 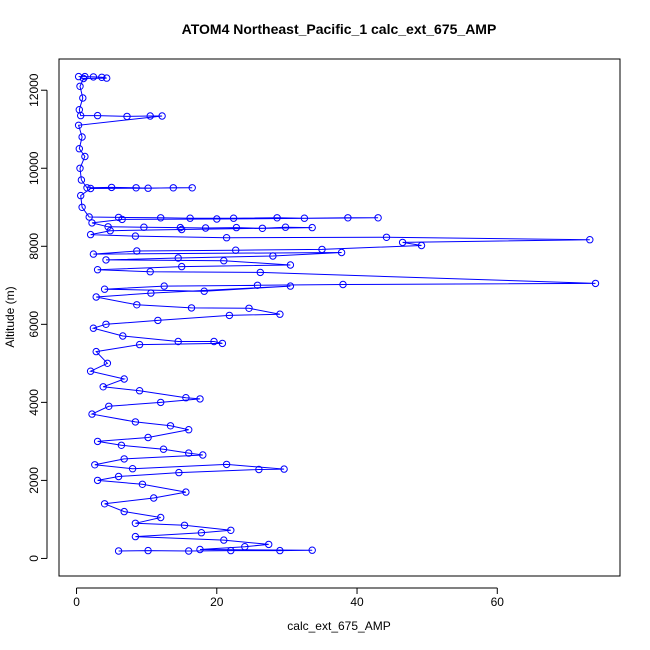 I want to click on y-tick-label: 0, so click(x=34, y=558).